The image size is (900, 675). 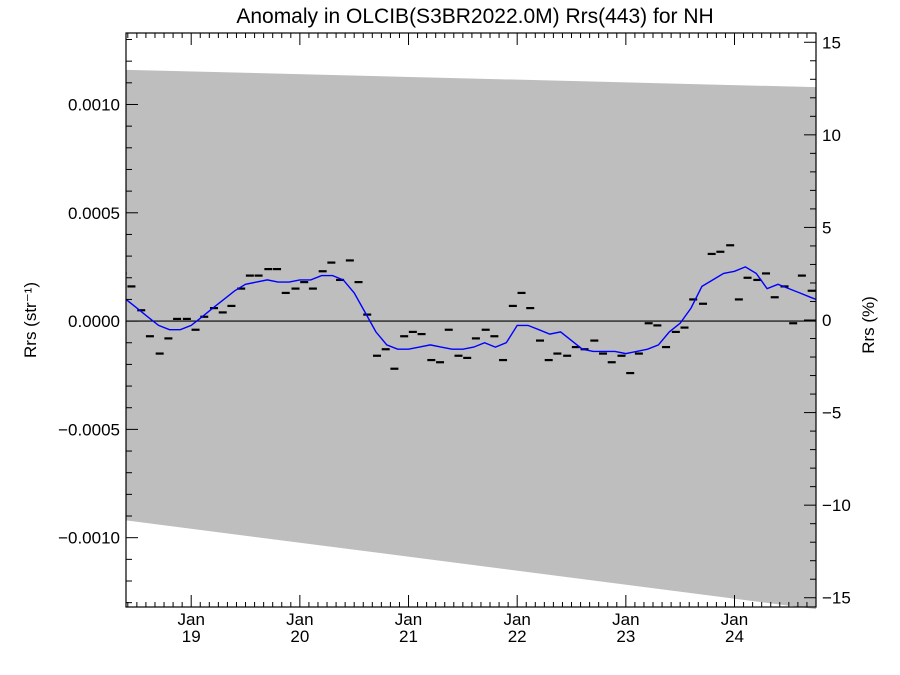 I want to click on y-right-tick-label: −5, so click(x=831, y=413).